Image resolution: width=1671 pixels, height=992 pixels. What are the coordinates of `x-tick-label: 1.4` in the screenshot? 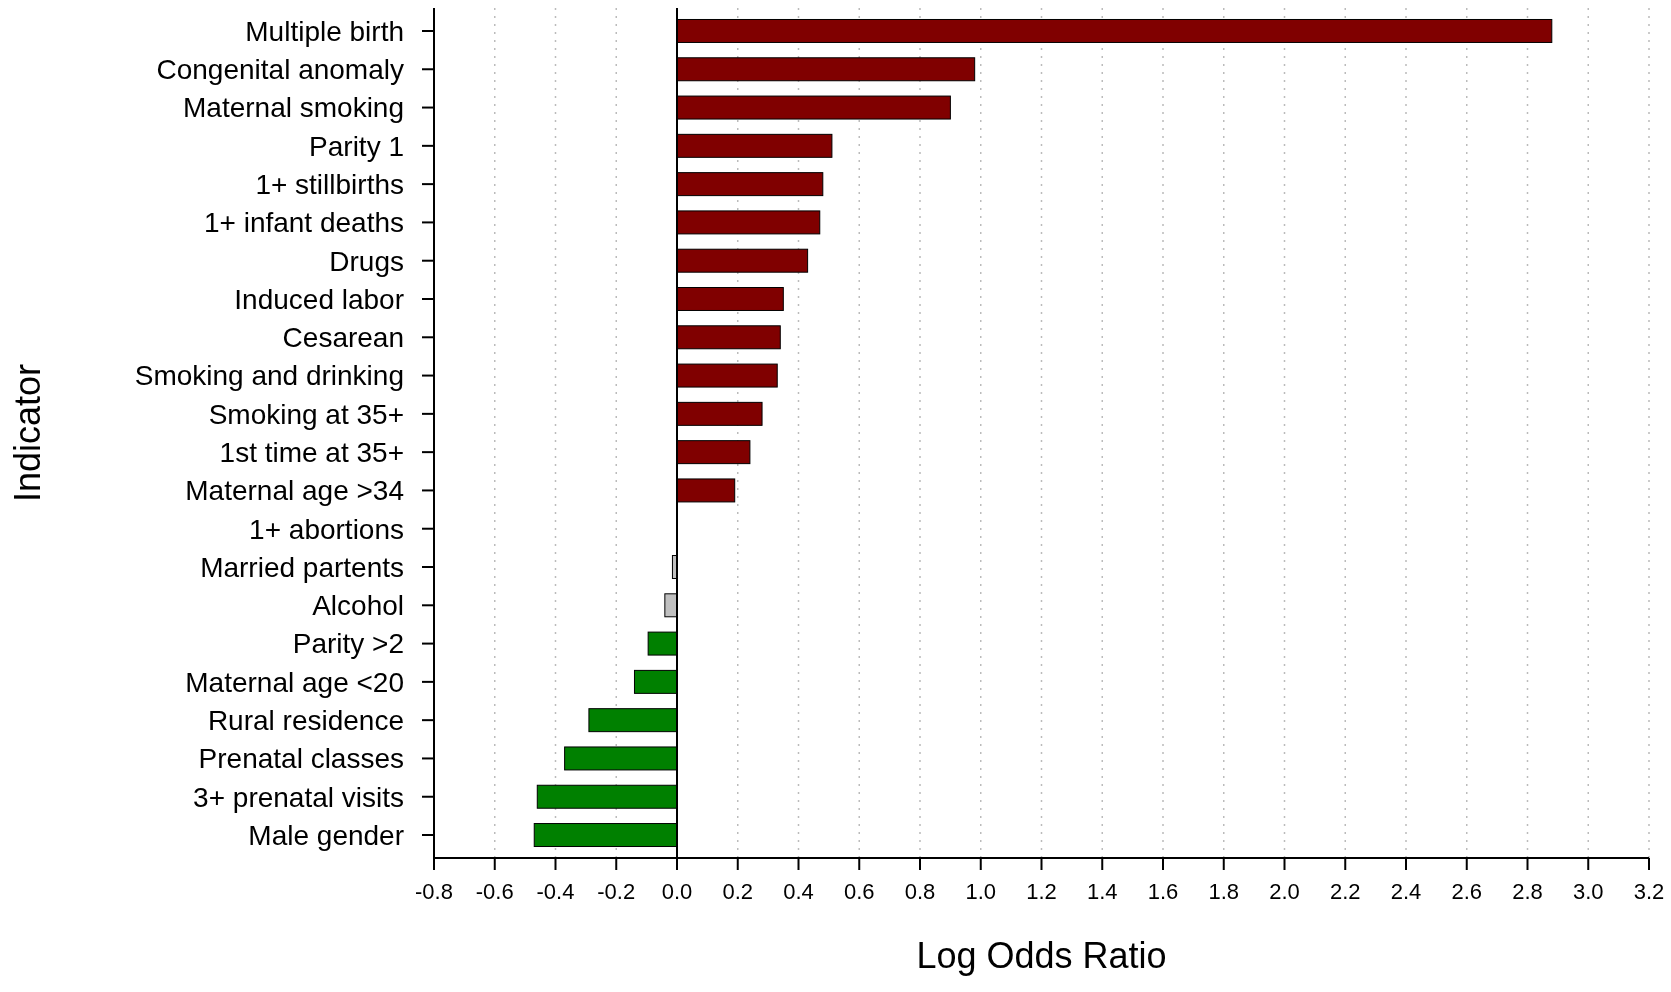 It's located at (1102, 891).